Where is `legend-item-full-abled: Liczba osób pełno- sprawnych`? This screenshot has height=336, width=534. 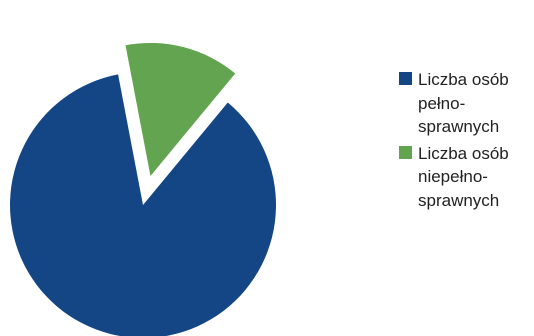 legend-item-full-abled: Liczba osób pełno- sprawnych is located at coordinates (466, 103).